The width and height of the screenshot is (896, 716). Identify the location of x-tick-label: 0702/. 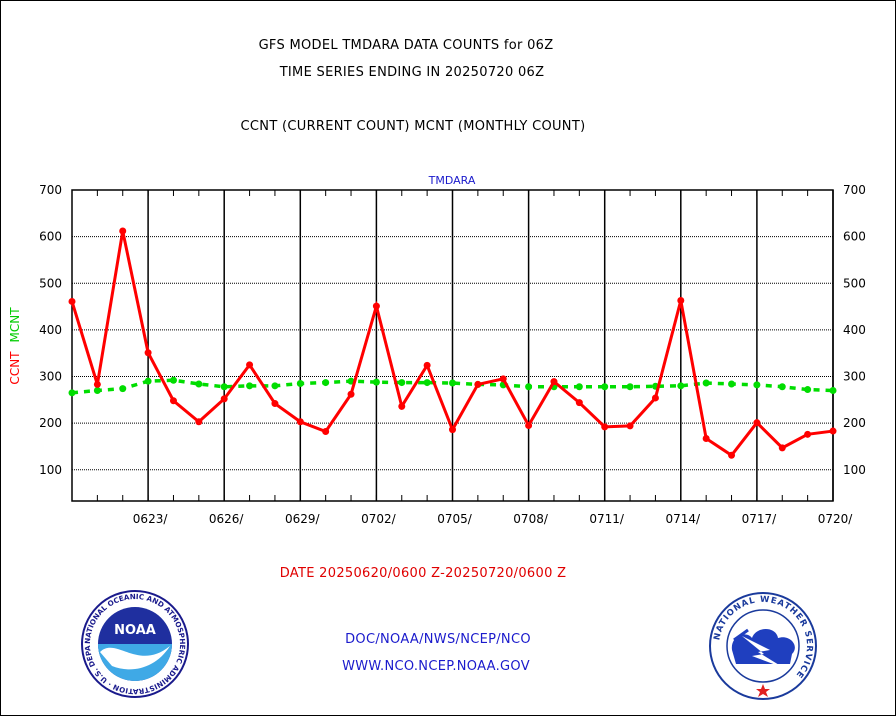
(379, 519).